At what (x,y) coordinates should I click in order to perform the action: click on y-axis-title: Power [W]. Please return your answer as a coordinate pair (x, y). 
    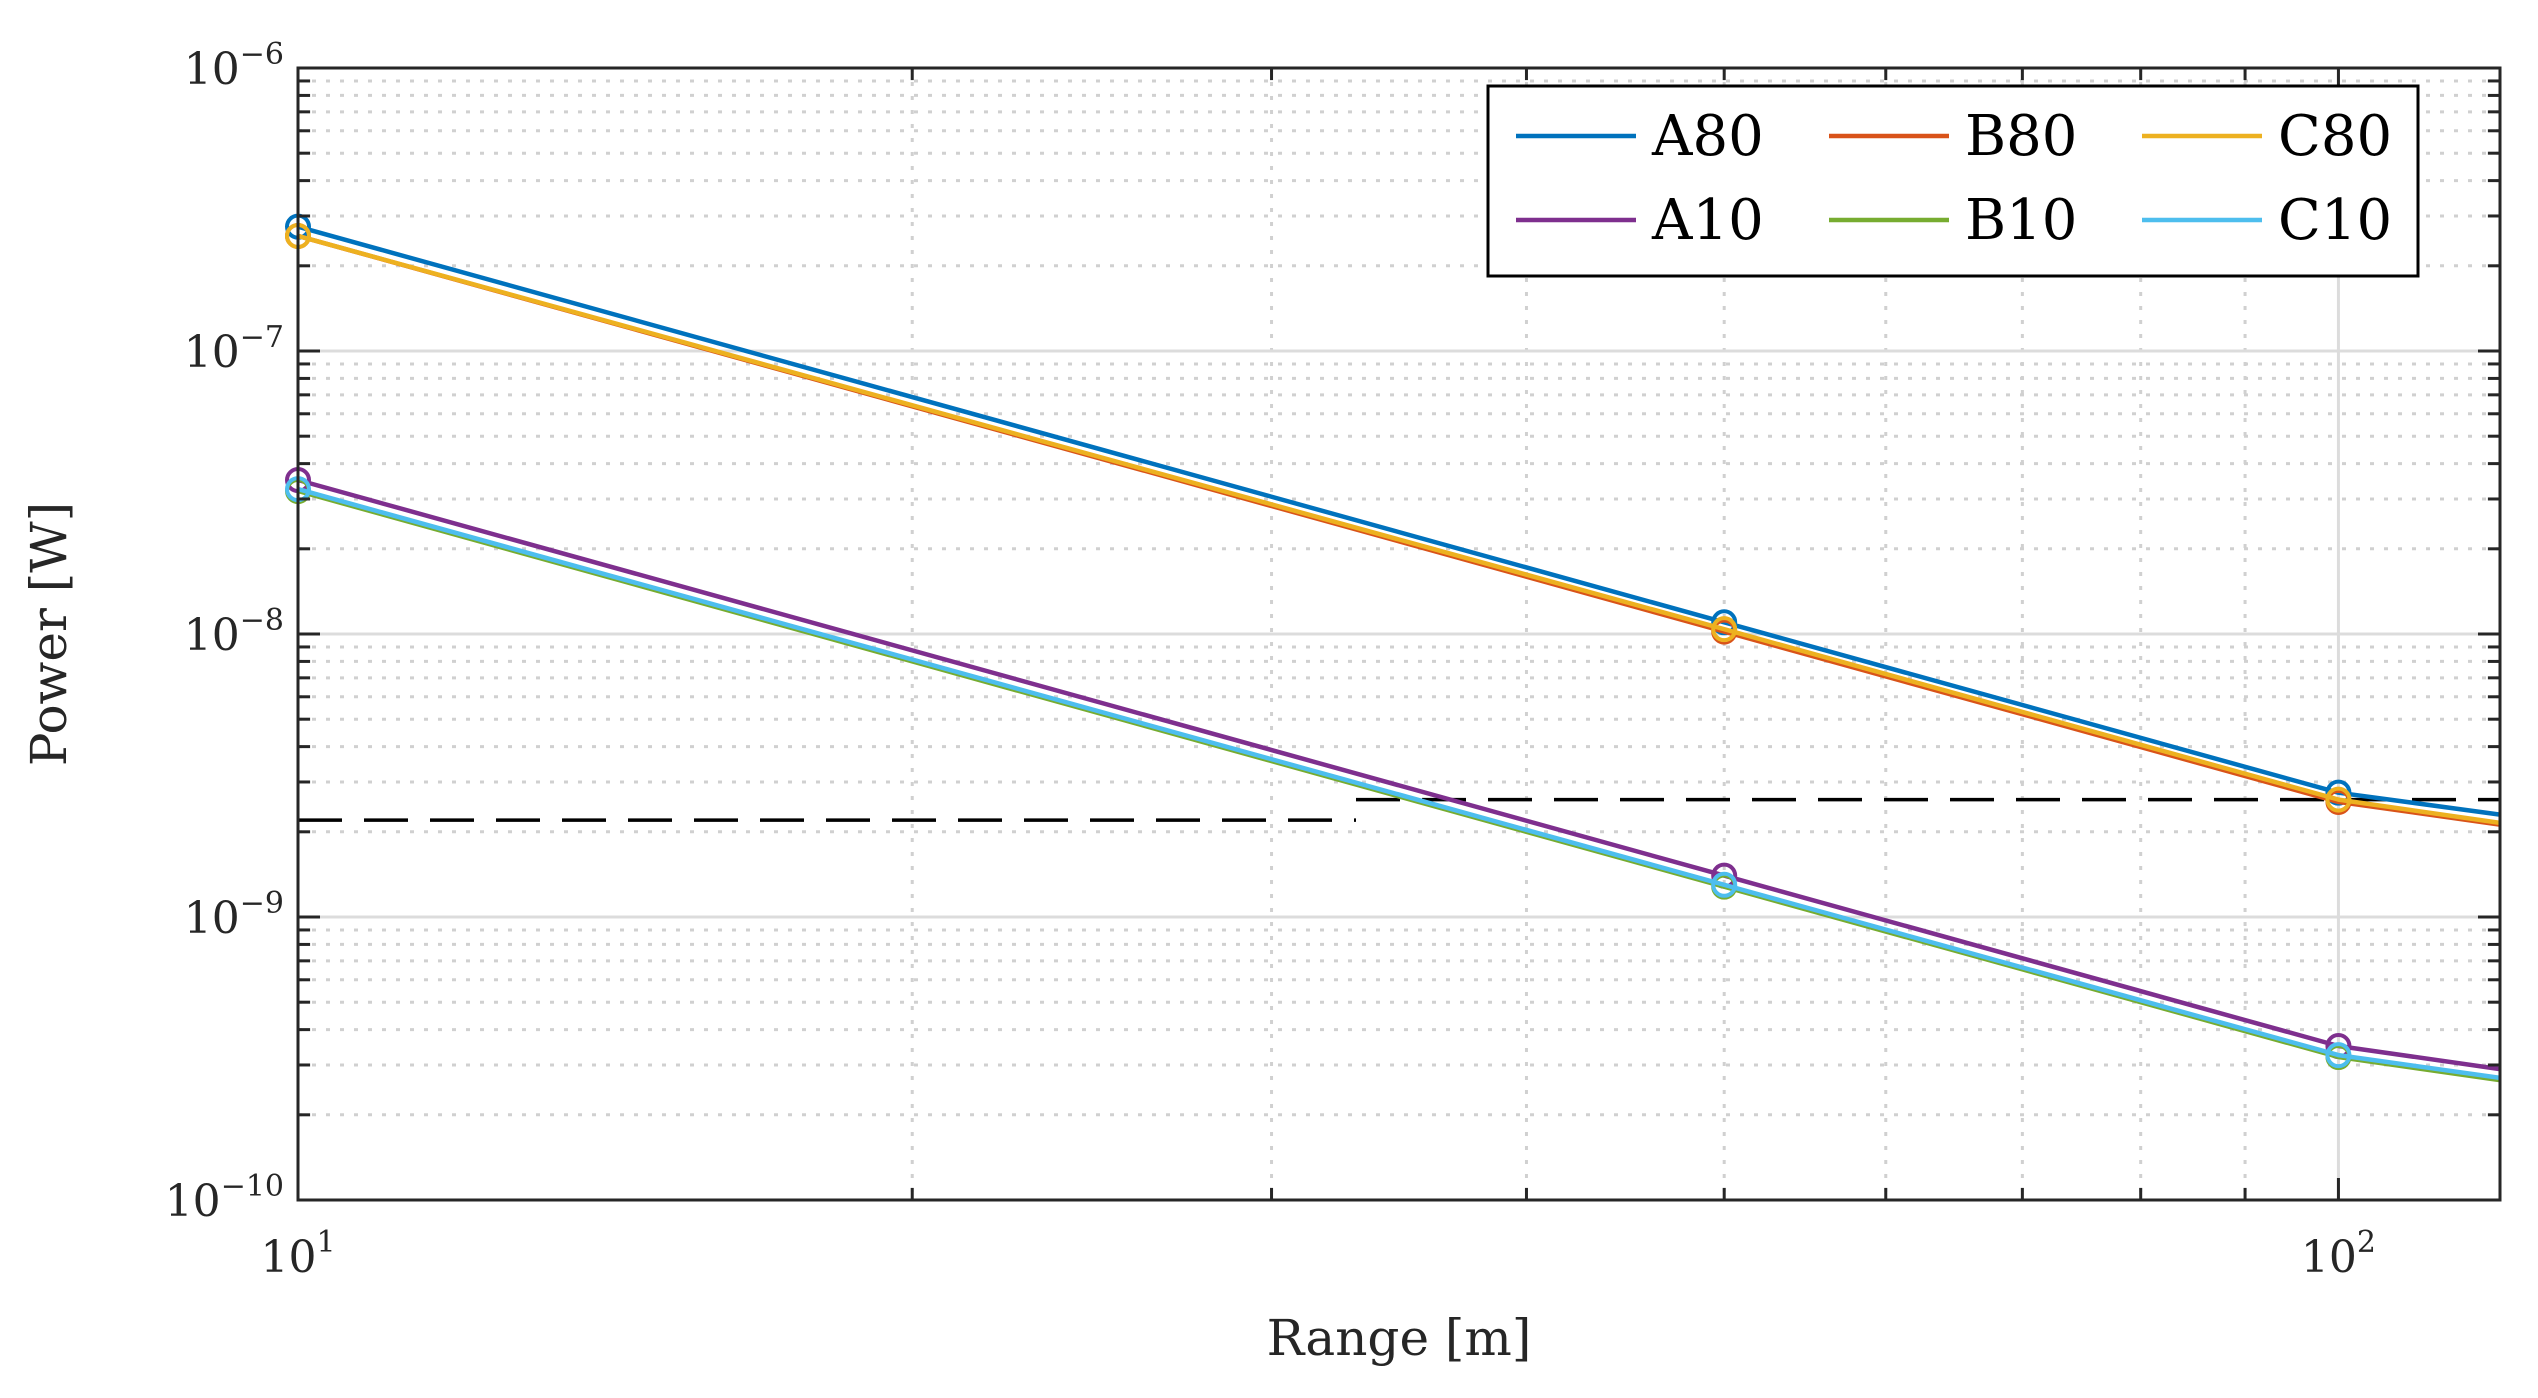
    Looking at the image, I should click on (49, 634).